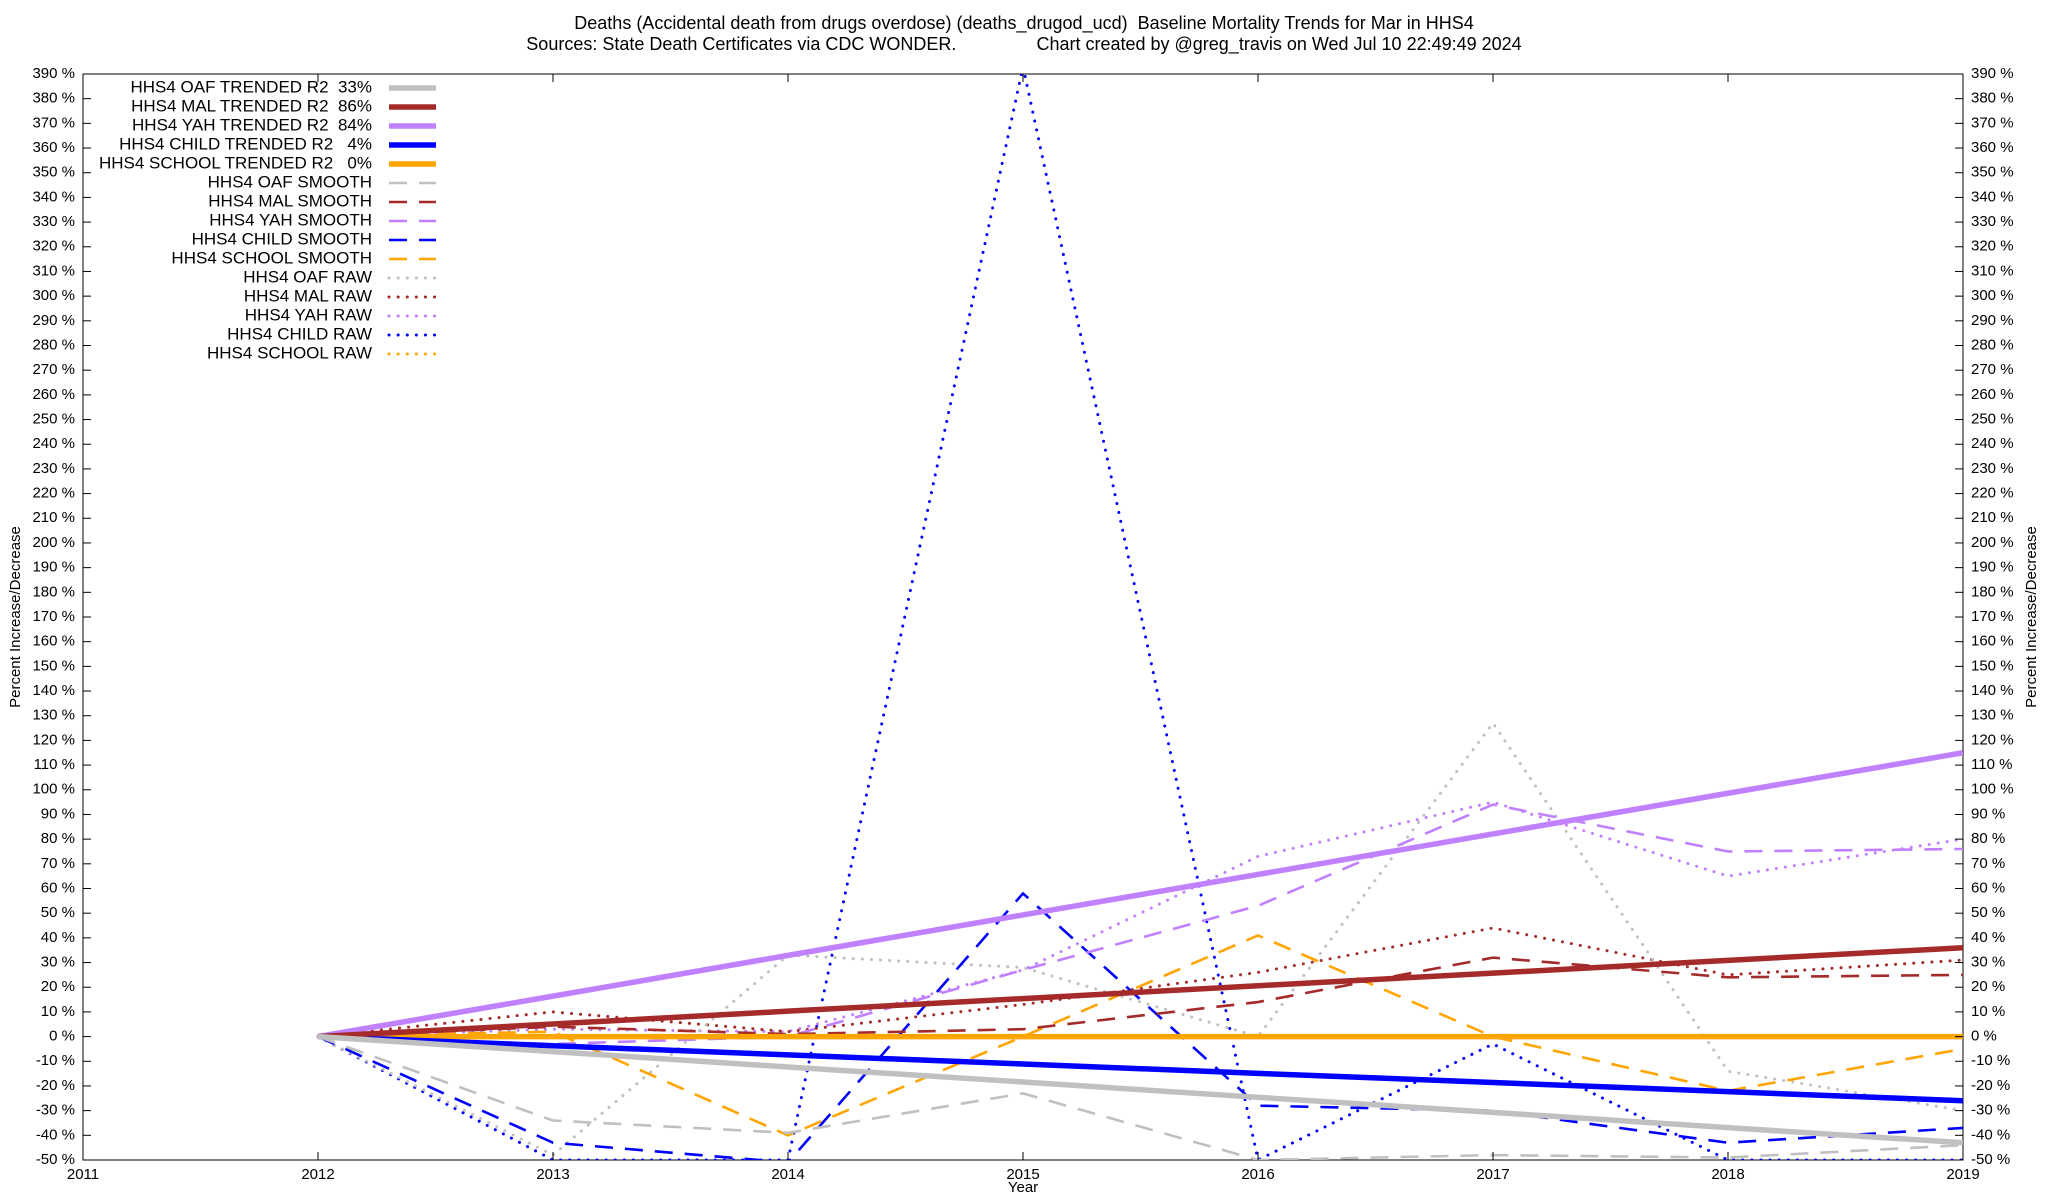 The height and width of the screenshot is (1200, 2048). Describe the element at coordinates (1992, 369) in the screenshot. I see `y2-tick-label: 270 %` at that location.